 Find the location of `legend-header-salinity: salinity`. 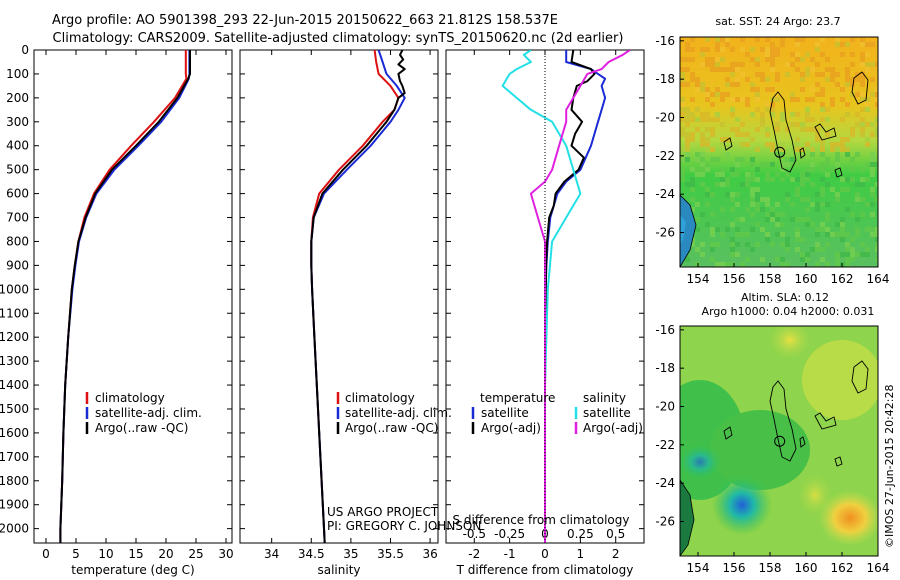

legend-header-salinity: salinity is located at coordinates (604, 398).